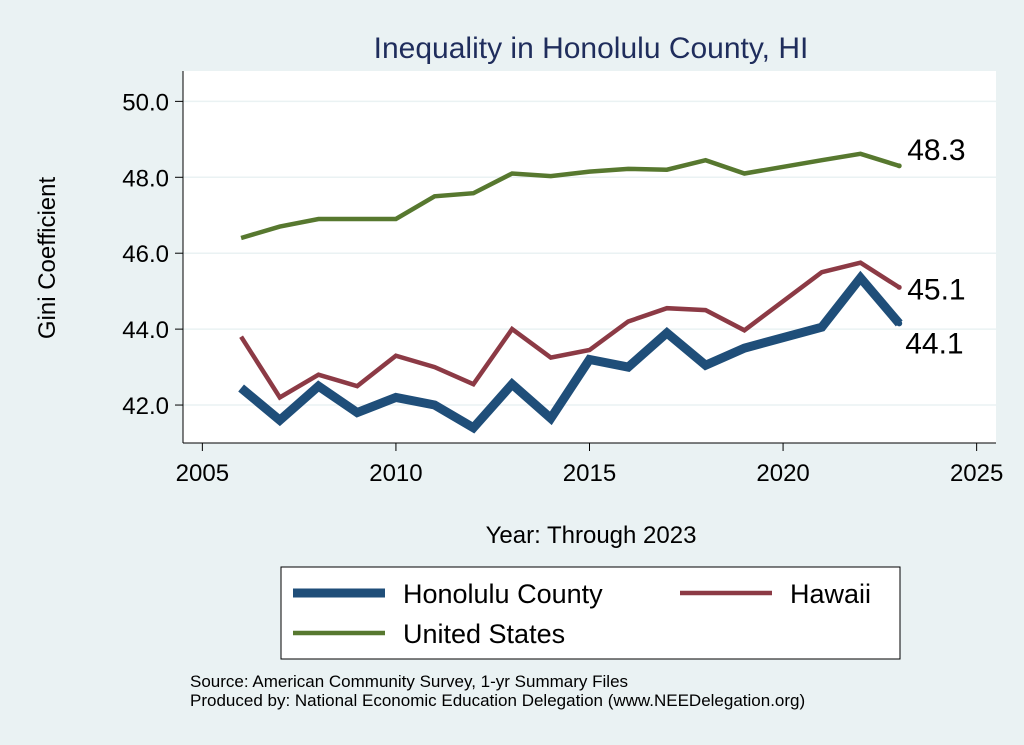 The height and width of the screenshot is (745, 1024). Describe the element at coordinates (934, 343) in the screenshot. I see `end-label-honolulu-county: 44.1` at that location.